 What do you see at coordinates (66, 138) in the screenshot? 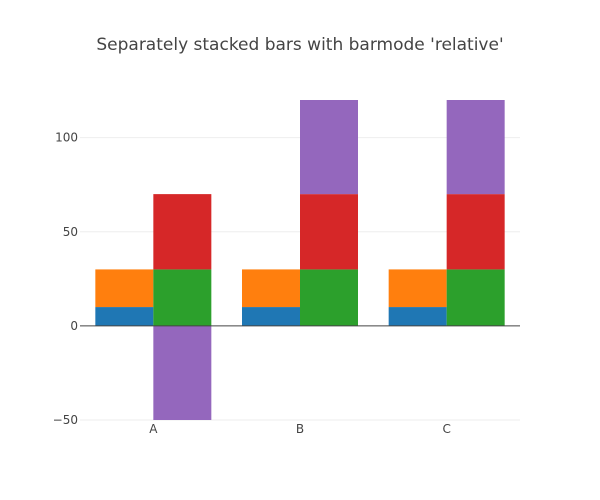
I see `y-tick-label: 100` at bounding box center [66, 138].